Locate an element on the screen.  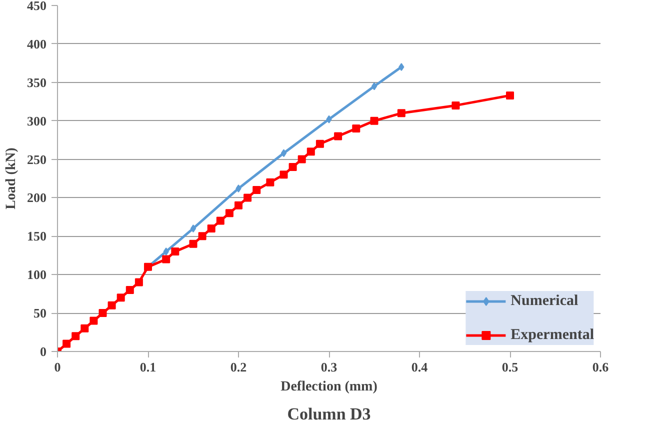
legend-label: Numerical is located at coordinates (544, 301).